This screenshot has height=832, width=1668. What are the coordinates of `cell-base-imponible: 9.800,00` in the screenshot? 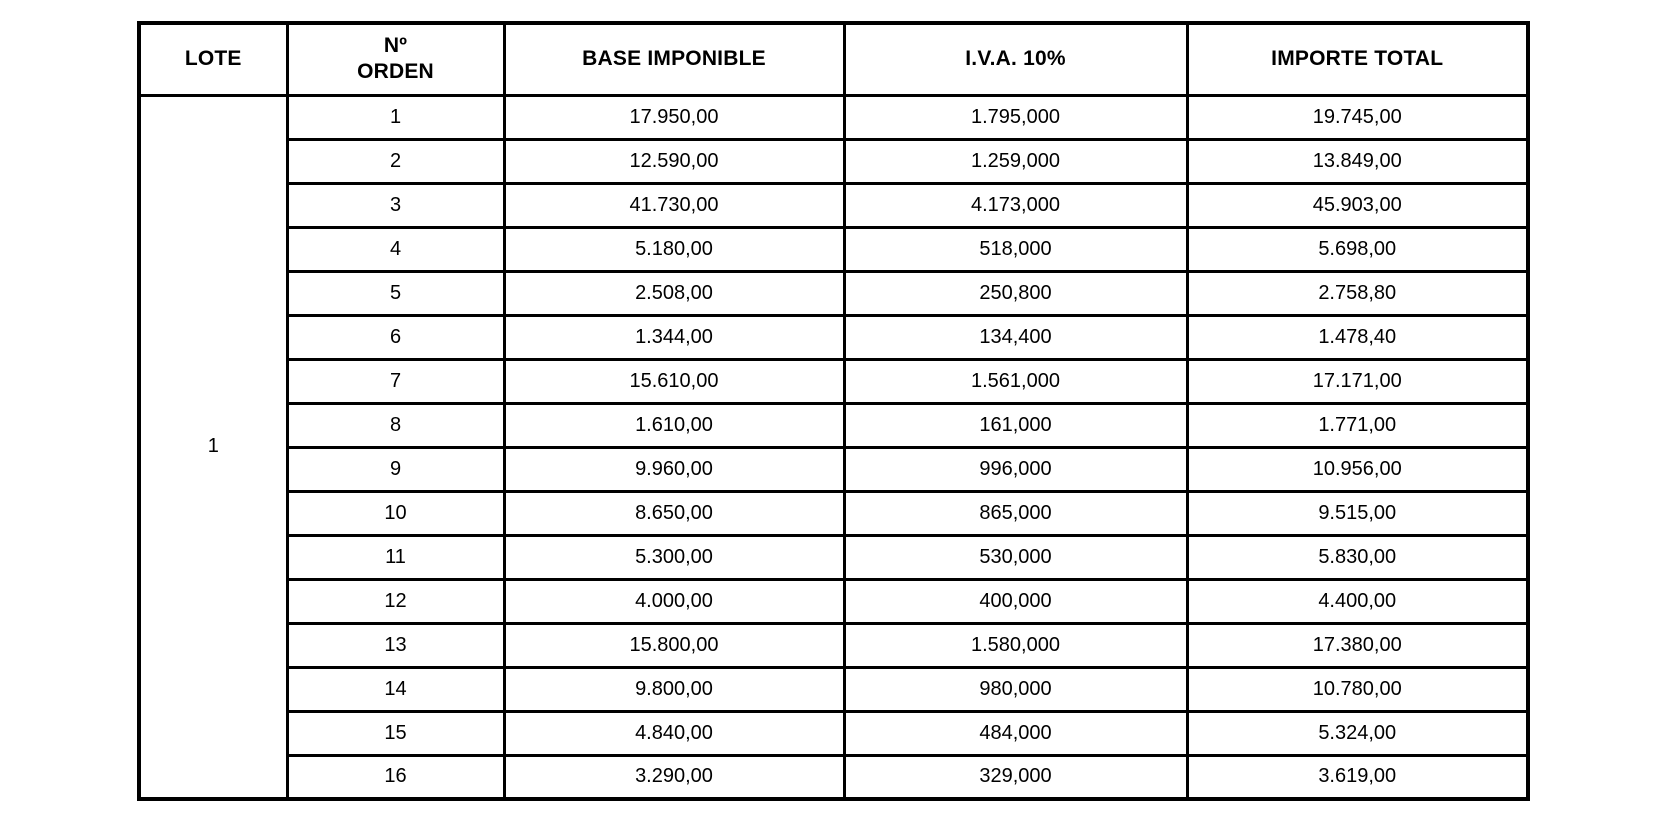 It's located at (674, 689).